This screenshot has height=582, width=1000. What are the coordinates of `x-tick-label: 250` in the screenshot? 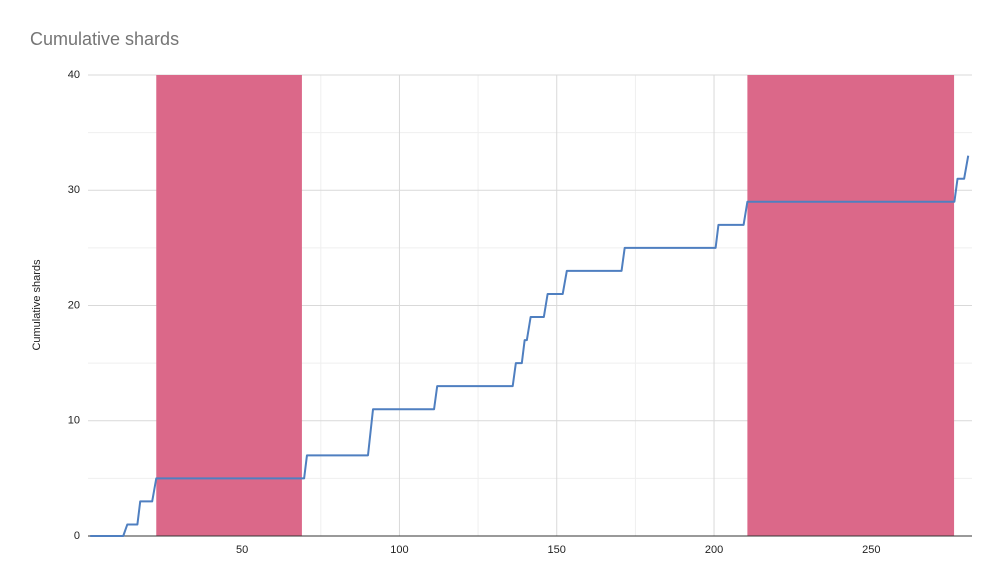 It's located at (871, 550).